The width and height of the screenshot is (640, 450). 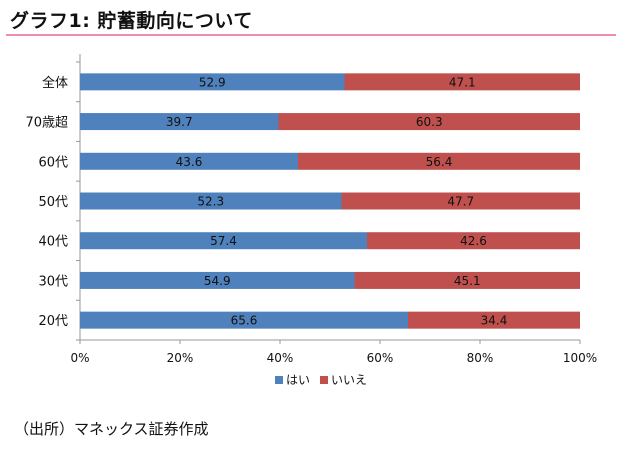 What do you see at coordinates (180, 358) in the screenshot?
I see `x-tick-label: 20%` at bounding box center [180, 358].